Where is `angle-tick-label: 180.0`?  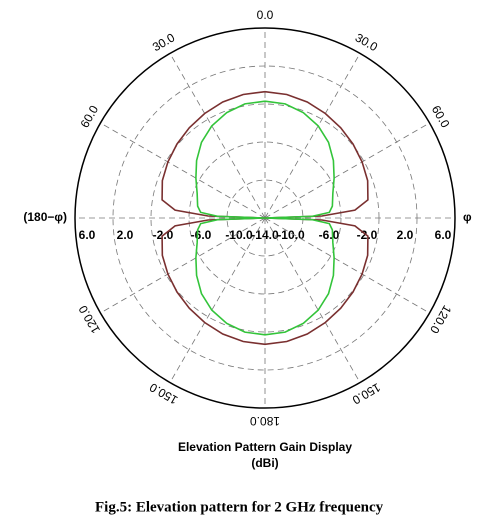 angle-tick-label: 180.0 is located at coordinates (265, 421).